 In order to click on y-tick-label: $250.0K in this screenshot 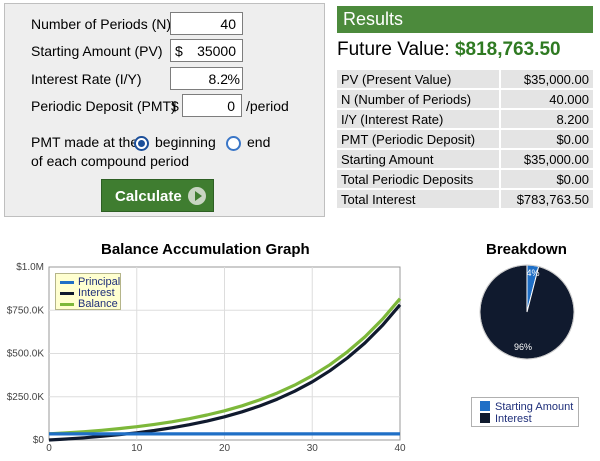, I will do `click(26, 397)`.